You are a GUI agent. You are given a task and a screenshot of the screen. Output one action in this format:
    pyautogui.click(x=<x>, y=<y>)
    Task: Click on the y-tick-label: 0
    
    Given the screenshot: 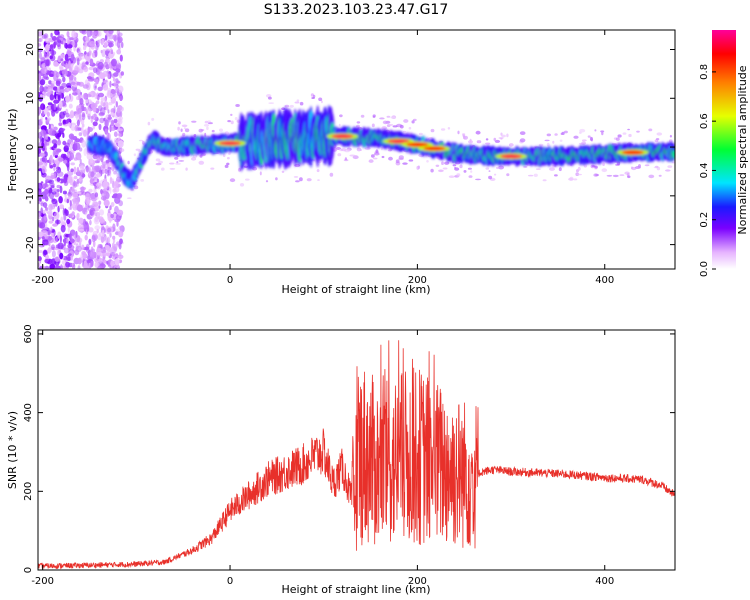 What is the action you would take?
    pyautogui.click(x=30, y=147)
    